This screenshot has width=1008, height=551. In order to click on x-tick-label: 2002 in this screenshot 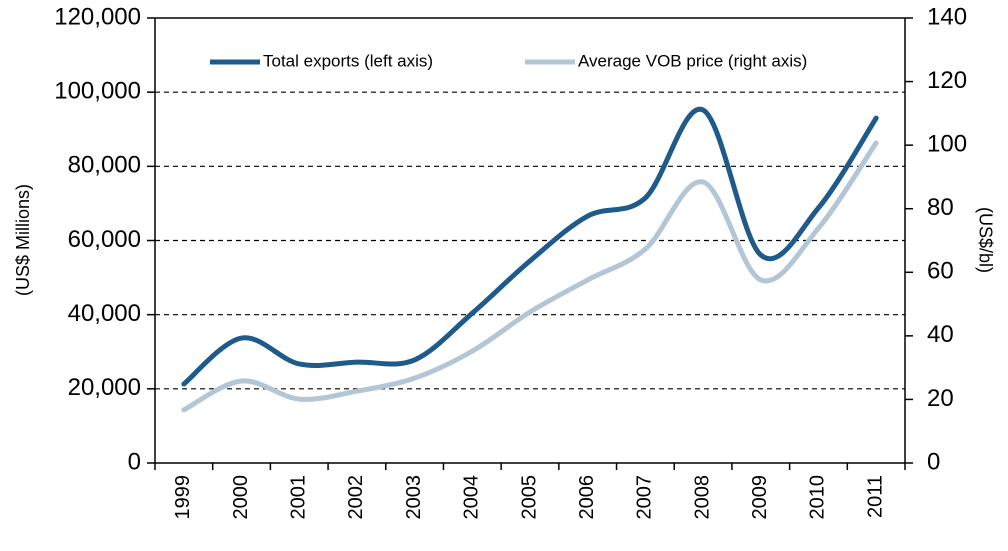, I will do `click(356, 497)`.